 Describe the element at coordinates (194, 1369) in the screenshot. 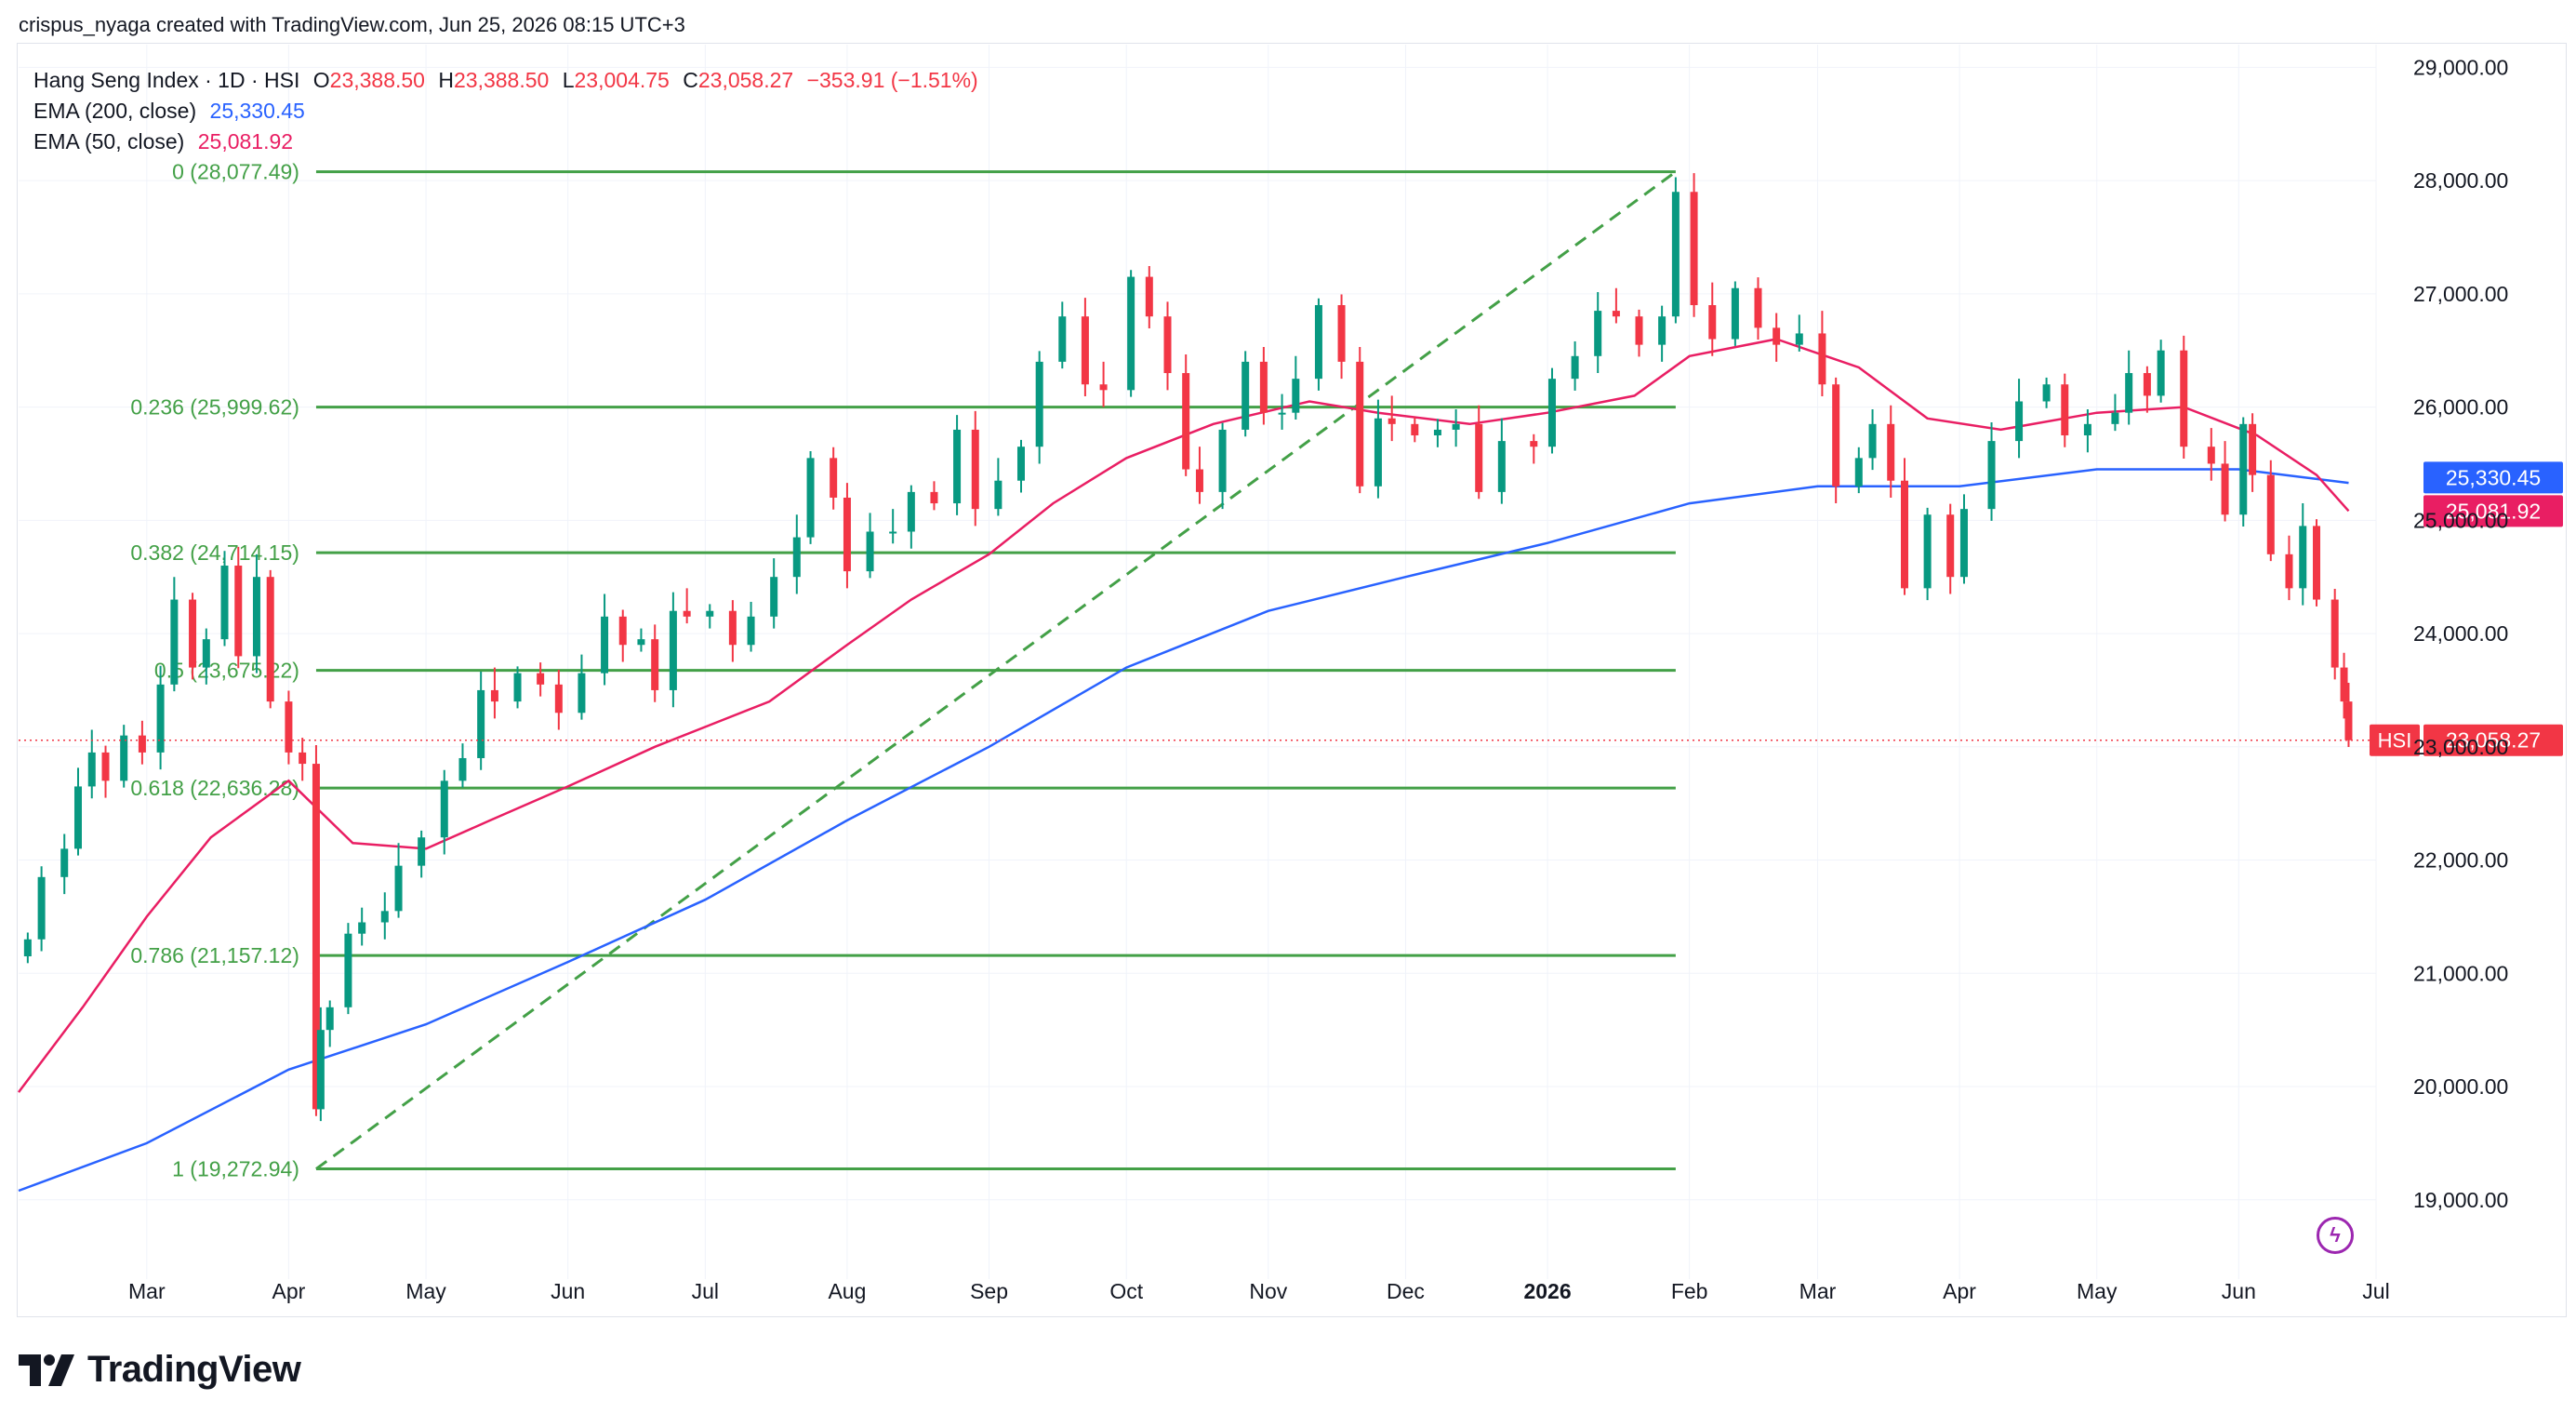

I see `brand-name: TradingView` at that location.